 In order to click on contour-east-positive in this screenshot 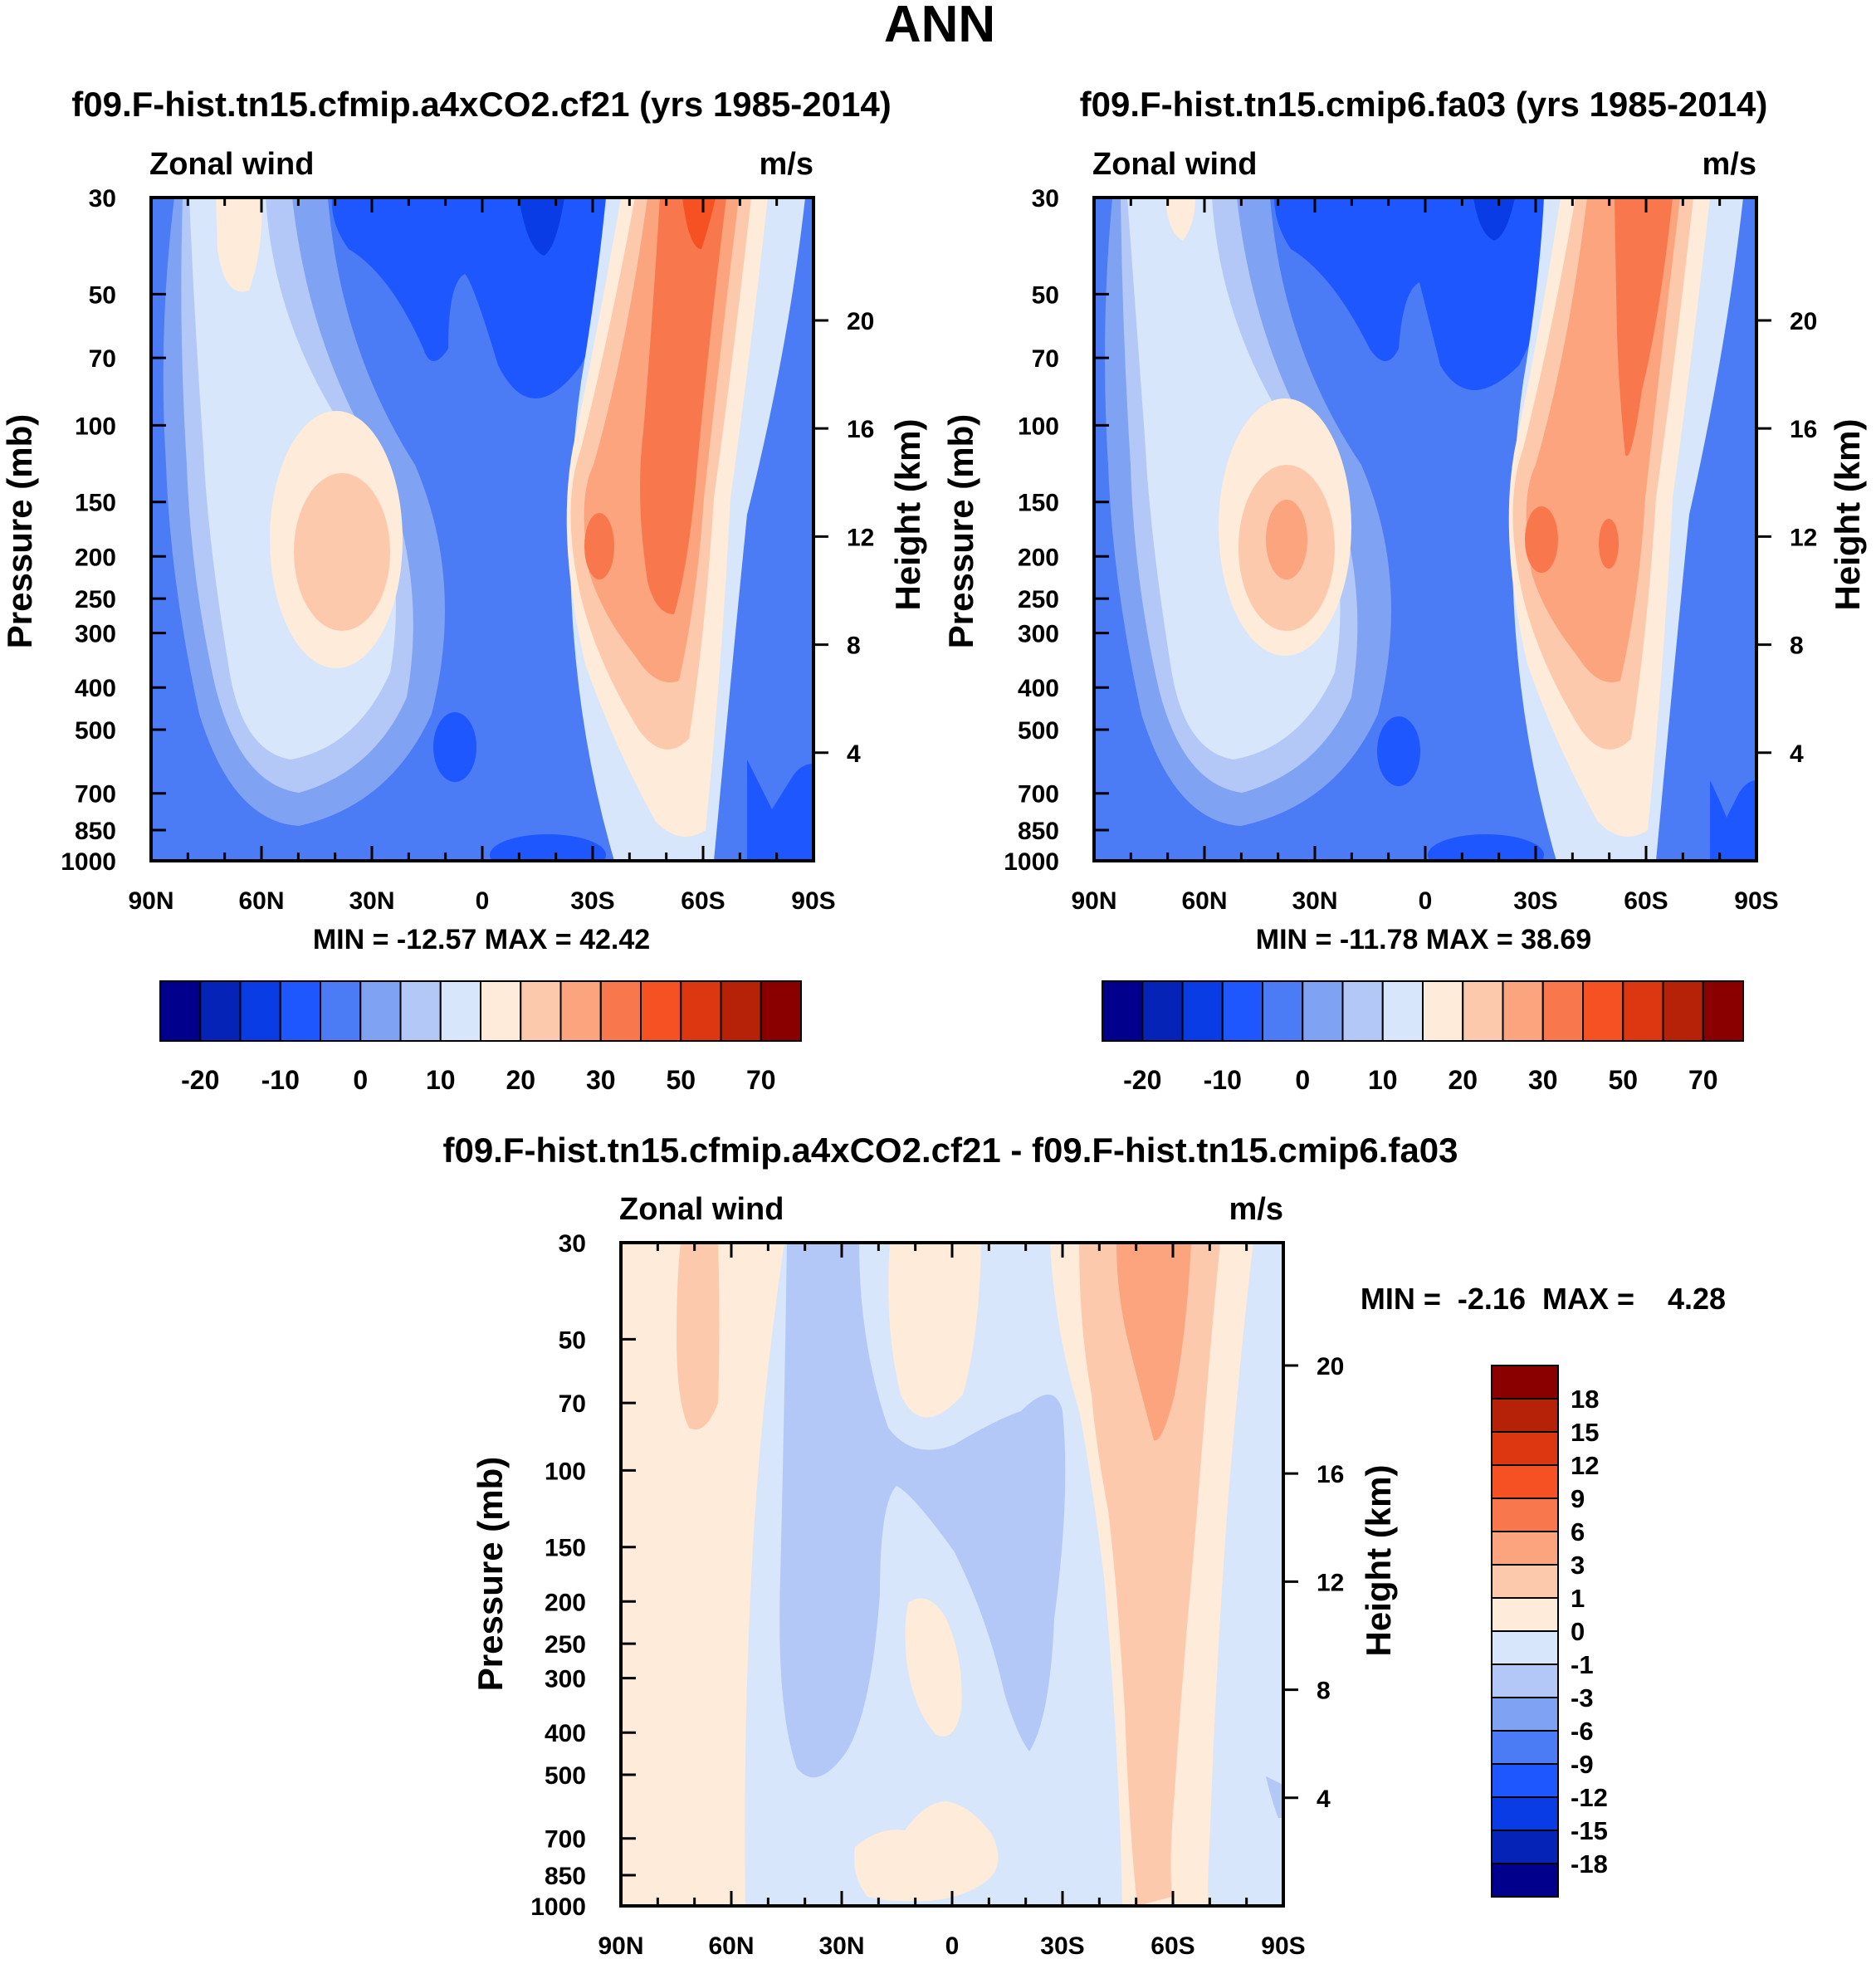, I will do `click(1180, 219)`.